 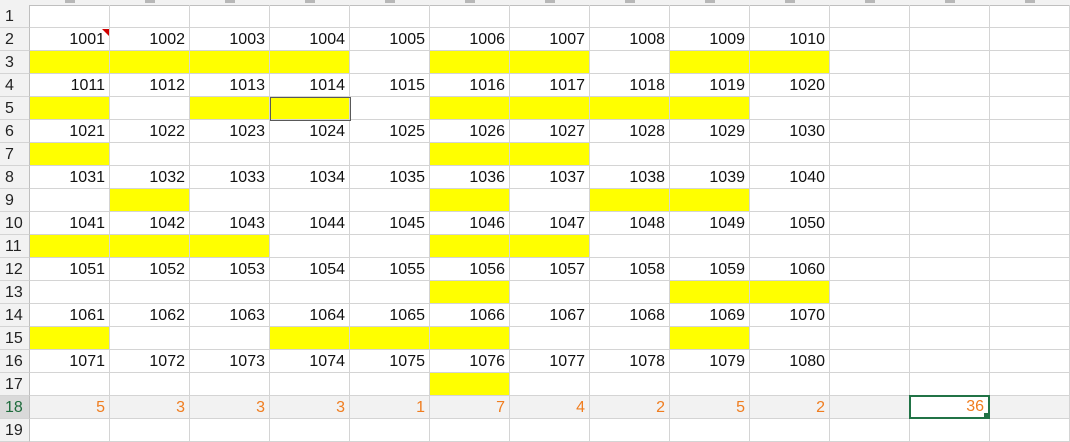 What do you see at coordinates (390, 407) in the screenshot?
I see `count-cell: 1` at bounding box center [390, 407].